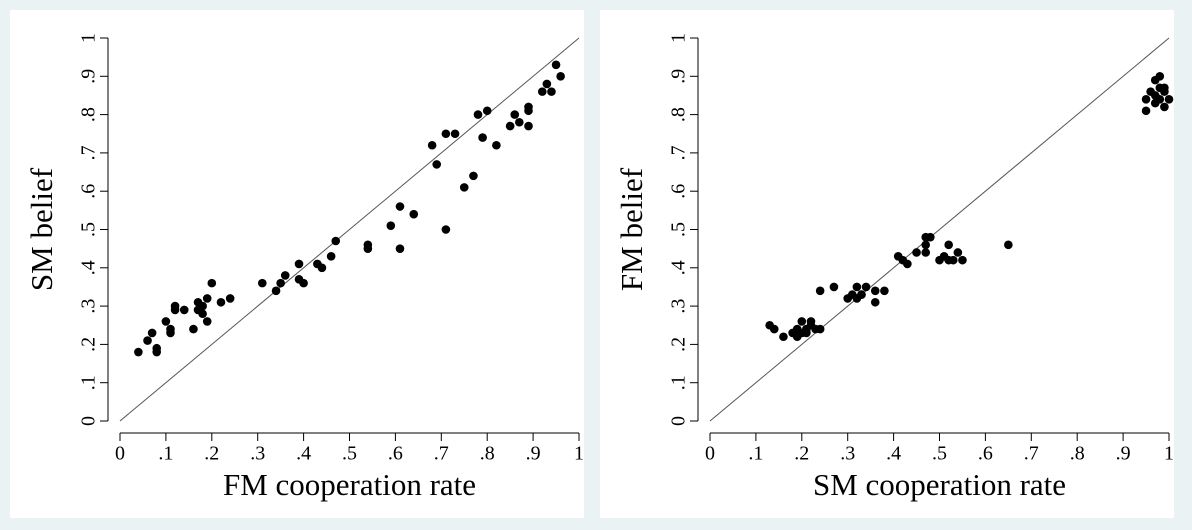 The height and width of the screenshot is (530, 1192). Describe the element at coordinates (679, 114) in the screenshot. I see `y-tick-label: .8` at that location.